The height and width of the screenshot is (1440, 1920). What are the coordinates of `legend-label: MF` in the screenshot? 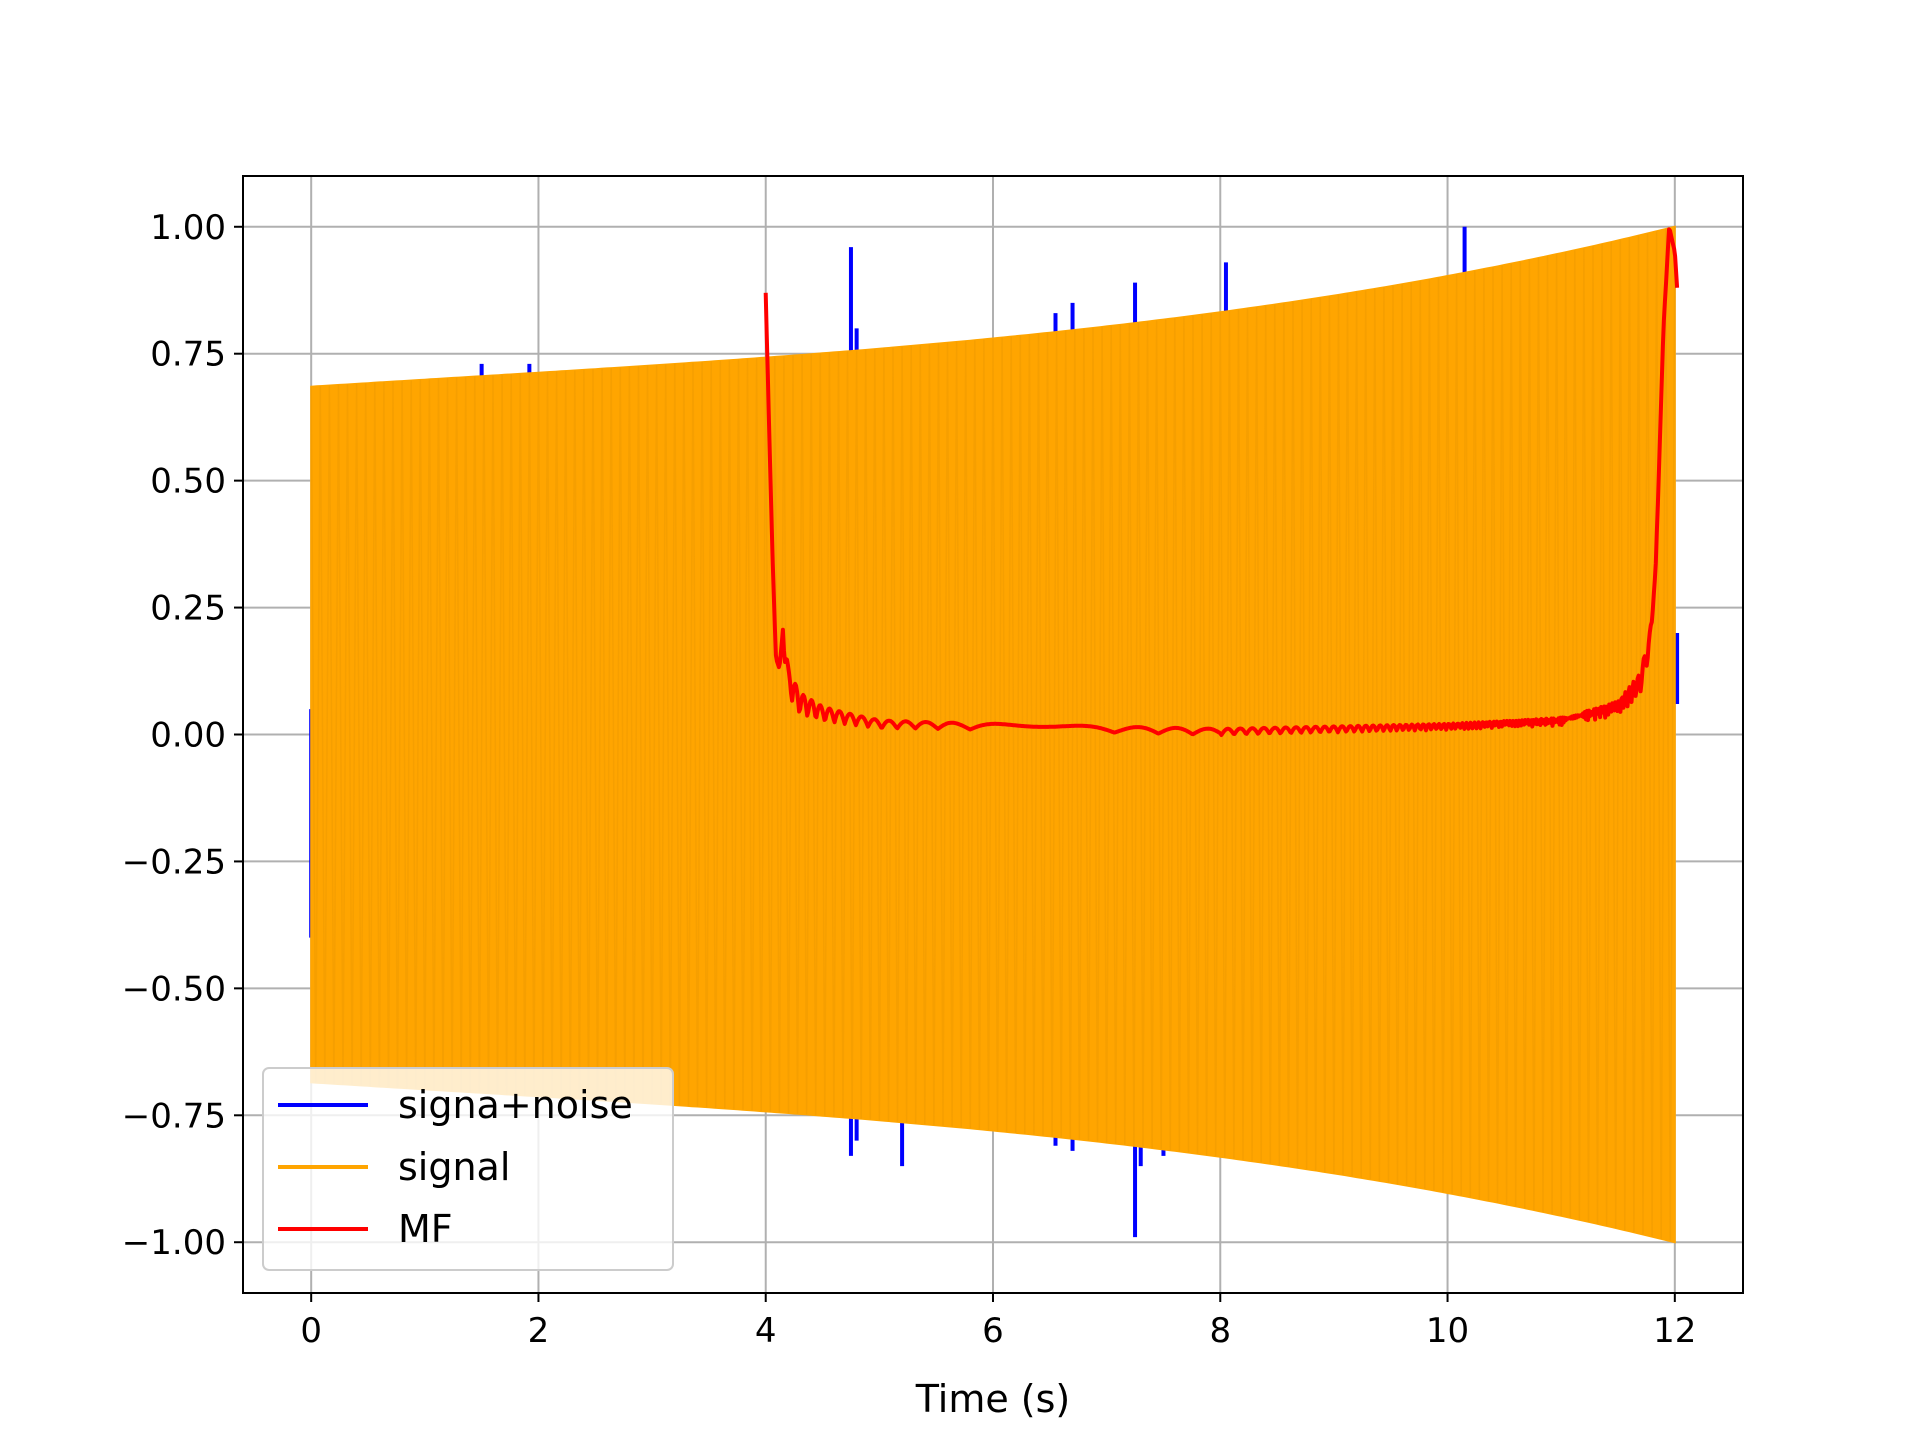 It's located at (425, 1229).